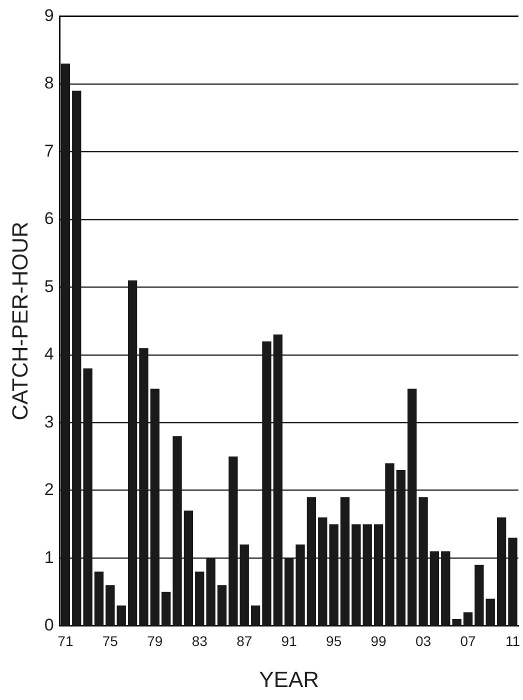 This screenshot has height=700, width=523. Describe the element at coordinates (200, 641) in the screenshot. I see `x-tick-label: 83` at that location.